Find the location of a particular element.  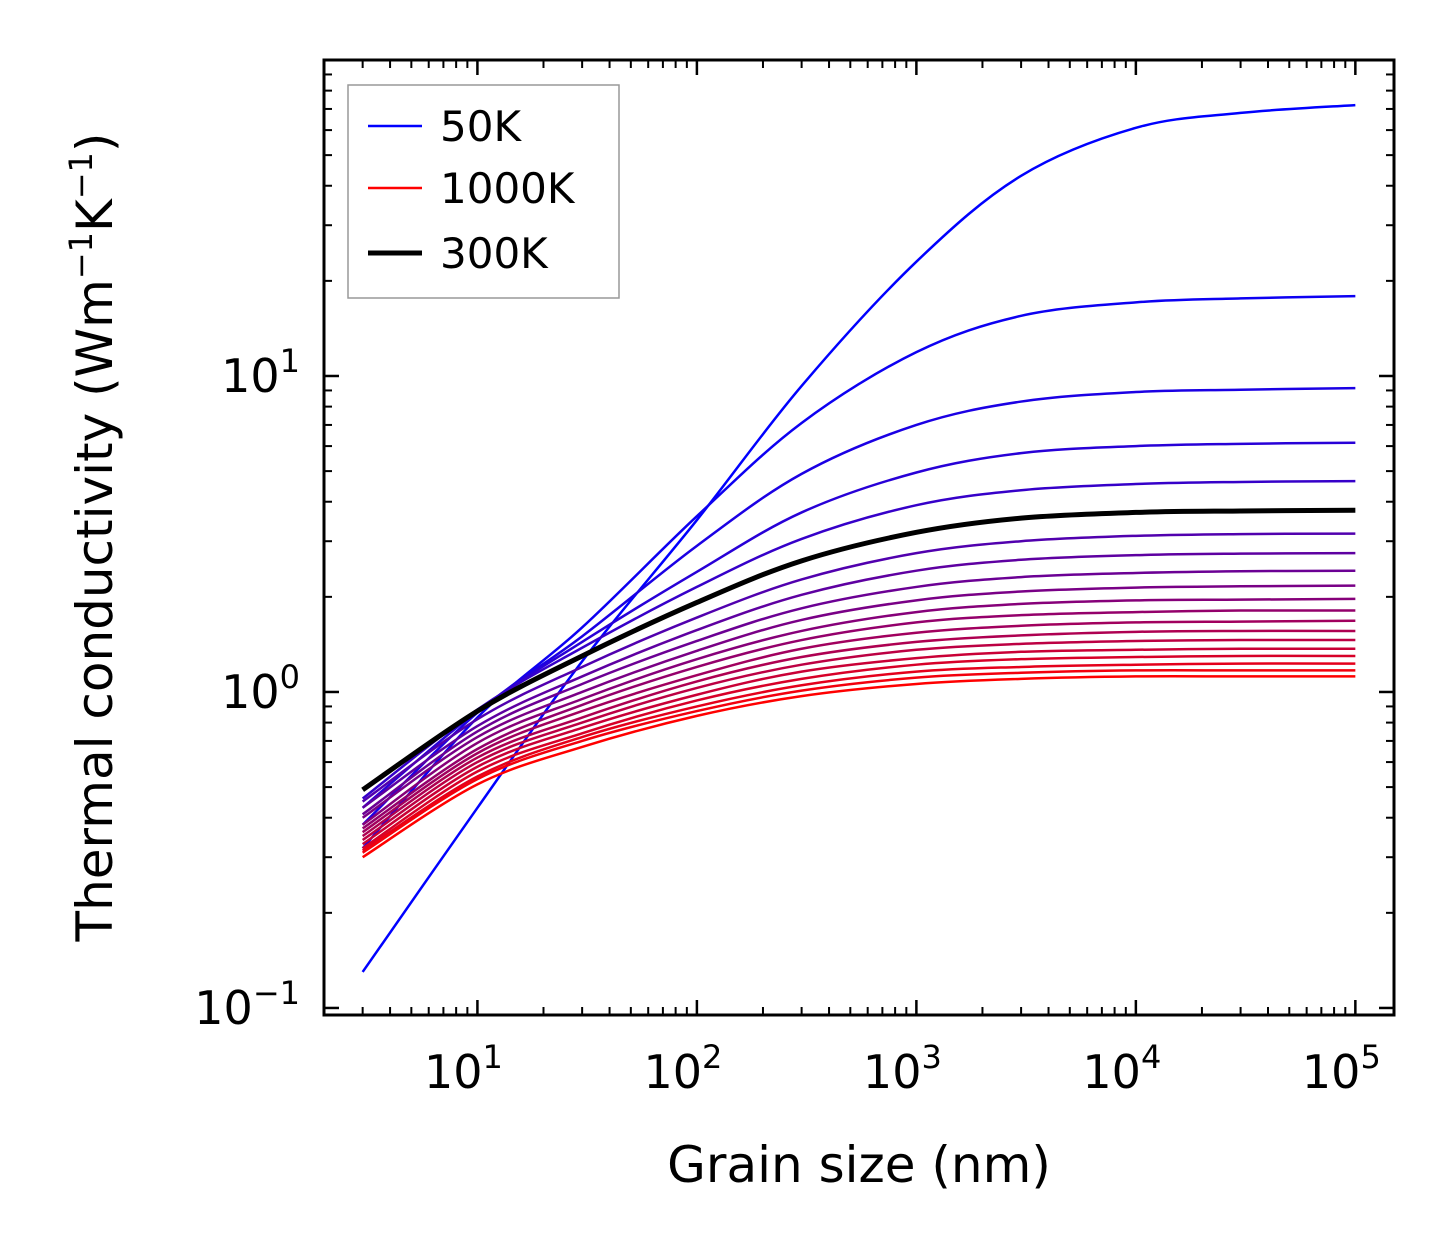

y-tick-label-exp: 1 is located at coordinates (290, 361).